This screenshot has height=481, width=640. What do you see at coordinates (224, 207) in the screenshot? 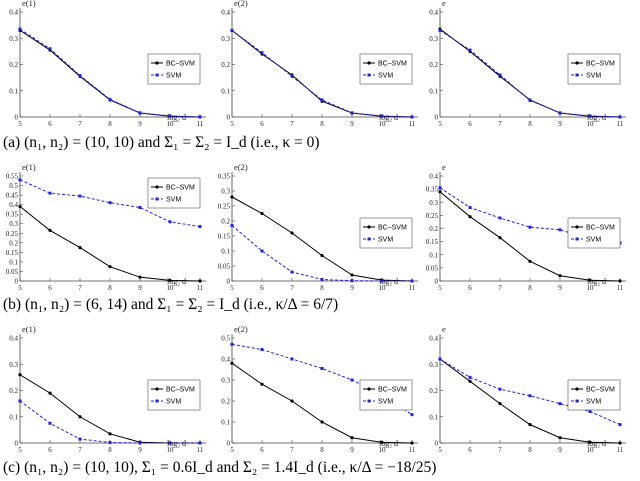
I see `y-tick-label: 0.25` at bounding box center [224, 207].